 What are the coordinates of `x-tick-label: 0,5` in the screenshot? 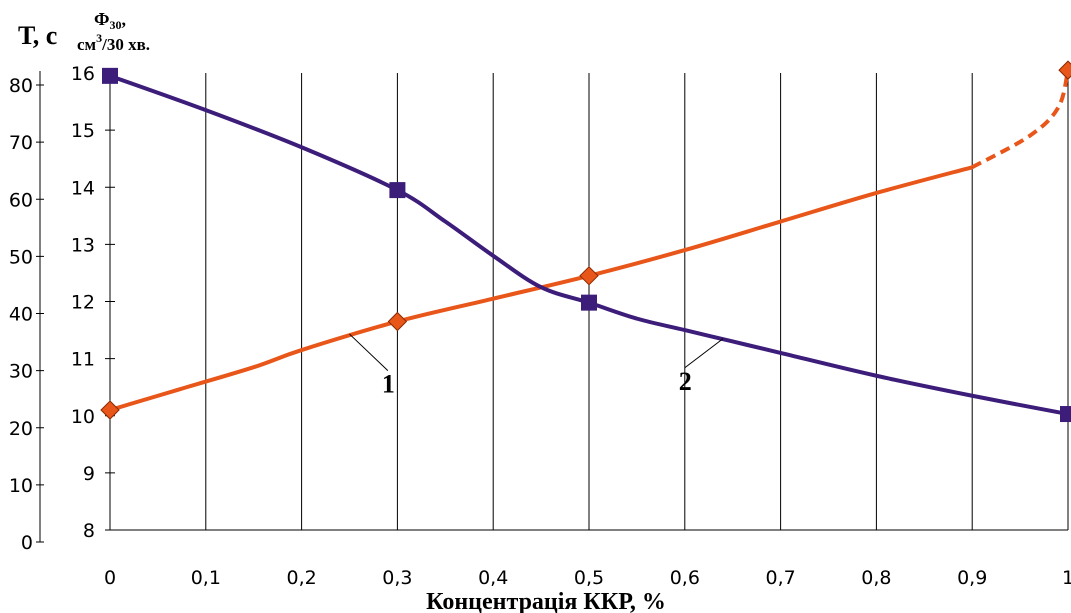 It's located at (589, 578).